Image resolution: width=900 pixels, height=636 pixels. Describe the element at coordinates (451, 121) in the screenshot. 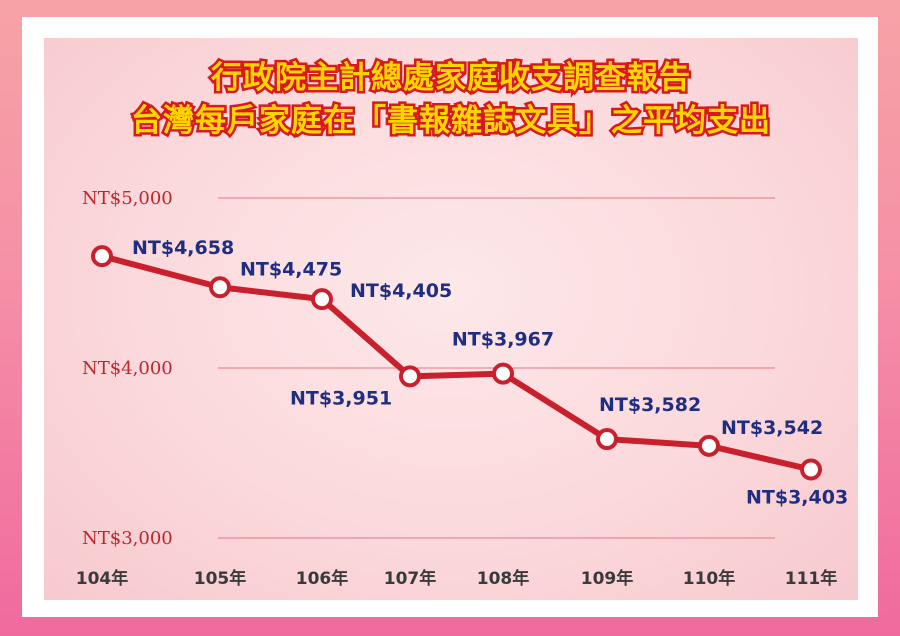

I see `chart-title-line2: 台灣每戶家庭在「書報雜誌文具」之平均支出` at that location.